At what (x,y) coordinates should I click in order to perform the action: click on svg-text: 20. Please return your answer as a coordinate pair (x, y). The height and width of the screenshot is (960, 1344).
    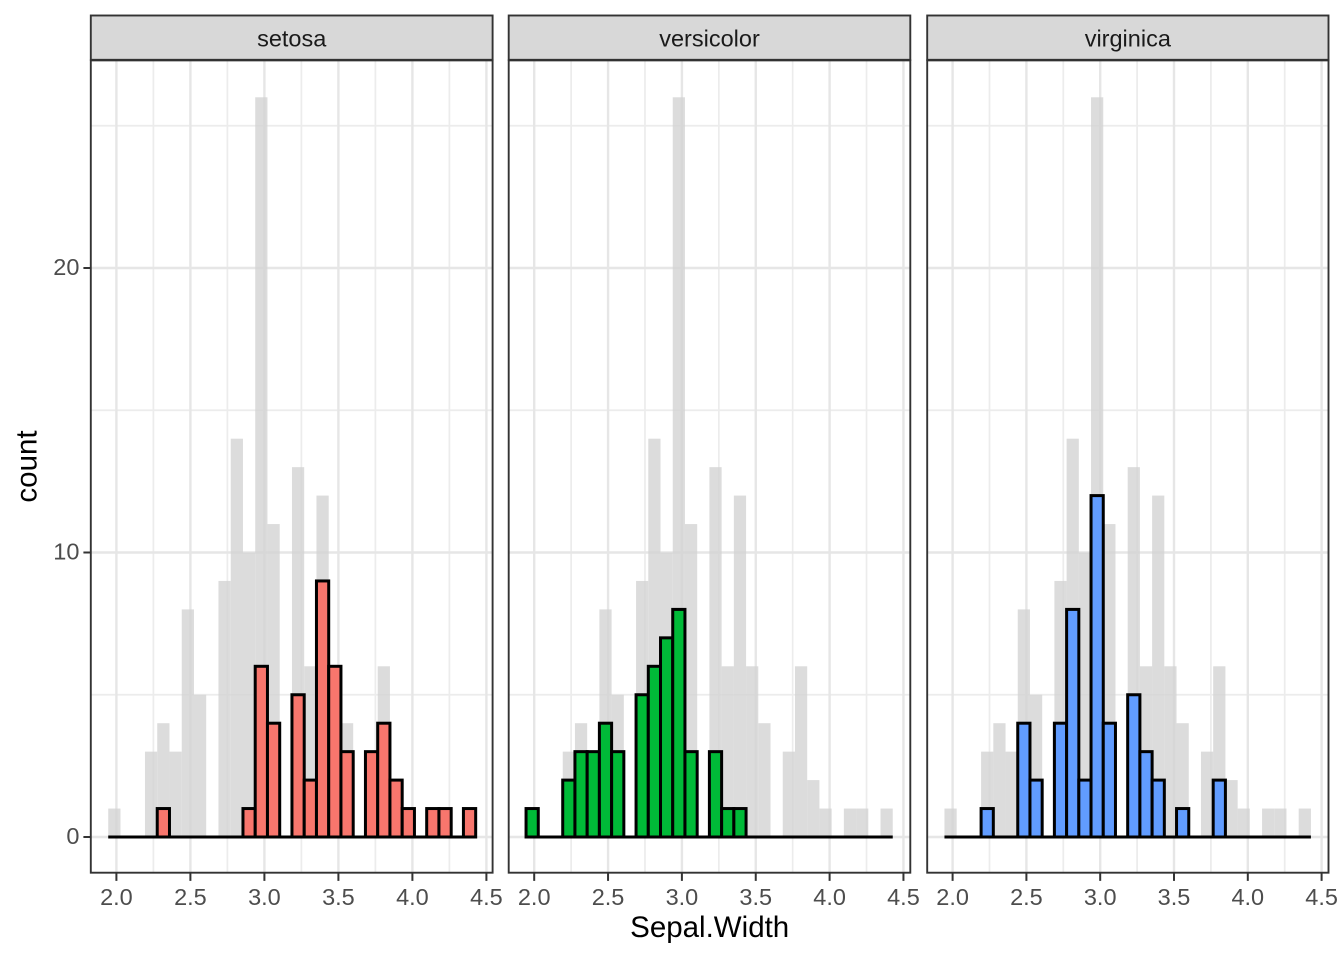
    Looking at the image, I should click on (66, 267).